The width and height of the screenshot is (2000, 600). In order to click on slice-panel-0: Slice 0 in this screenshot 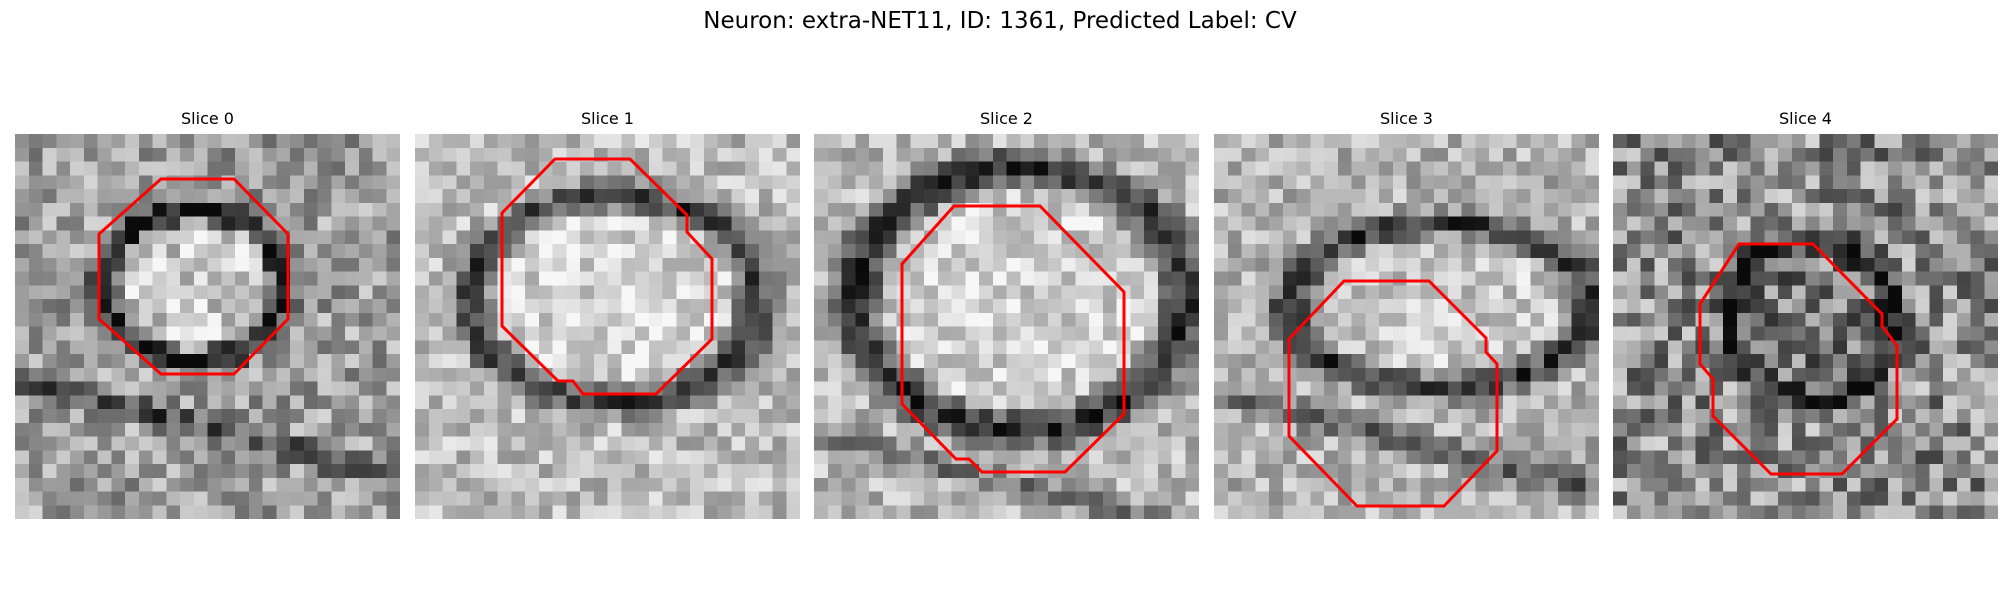, I will do `click(207, 314)`.